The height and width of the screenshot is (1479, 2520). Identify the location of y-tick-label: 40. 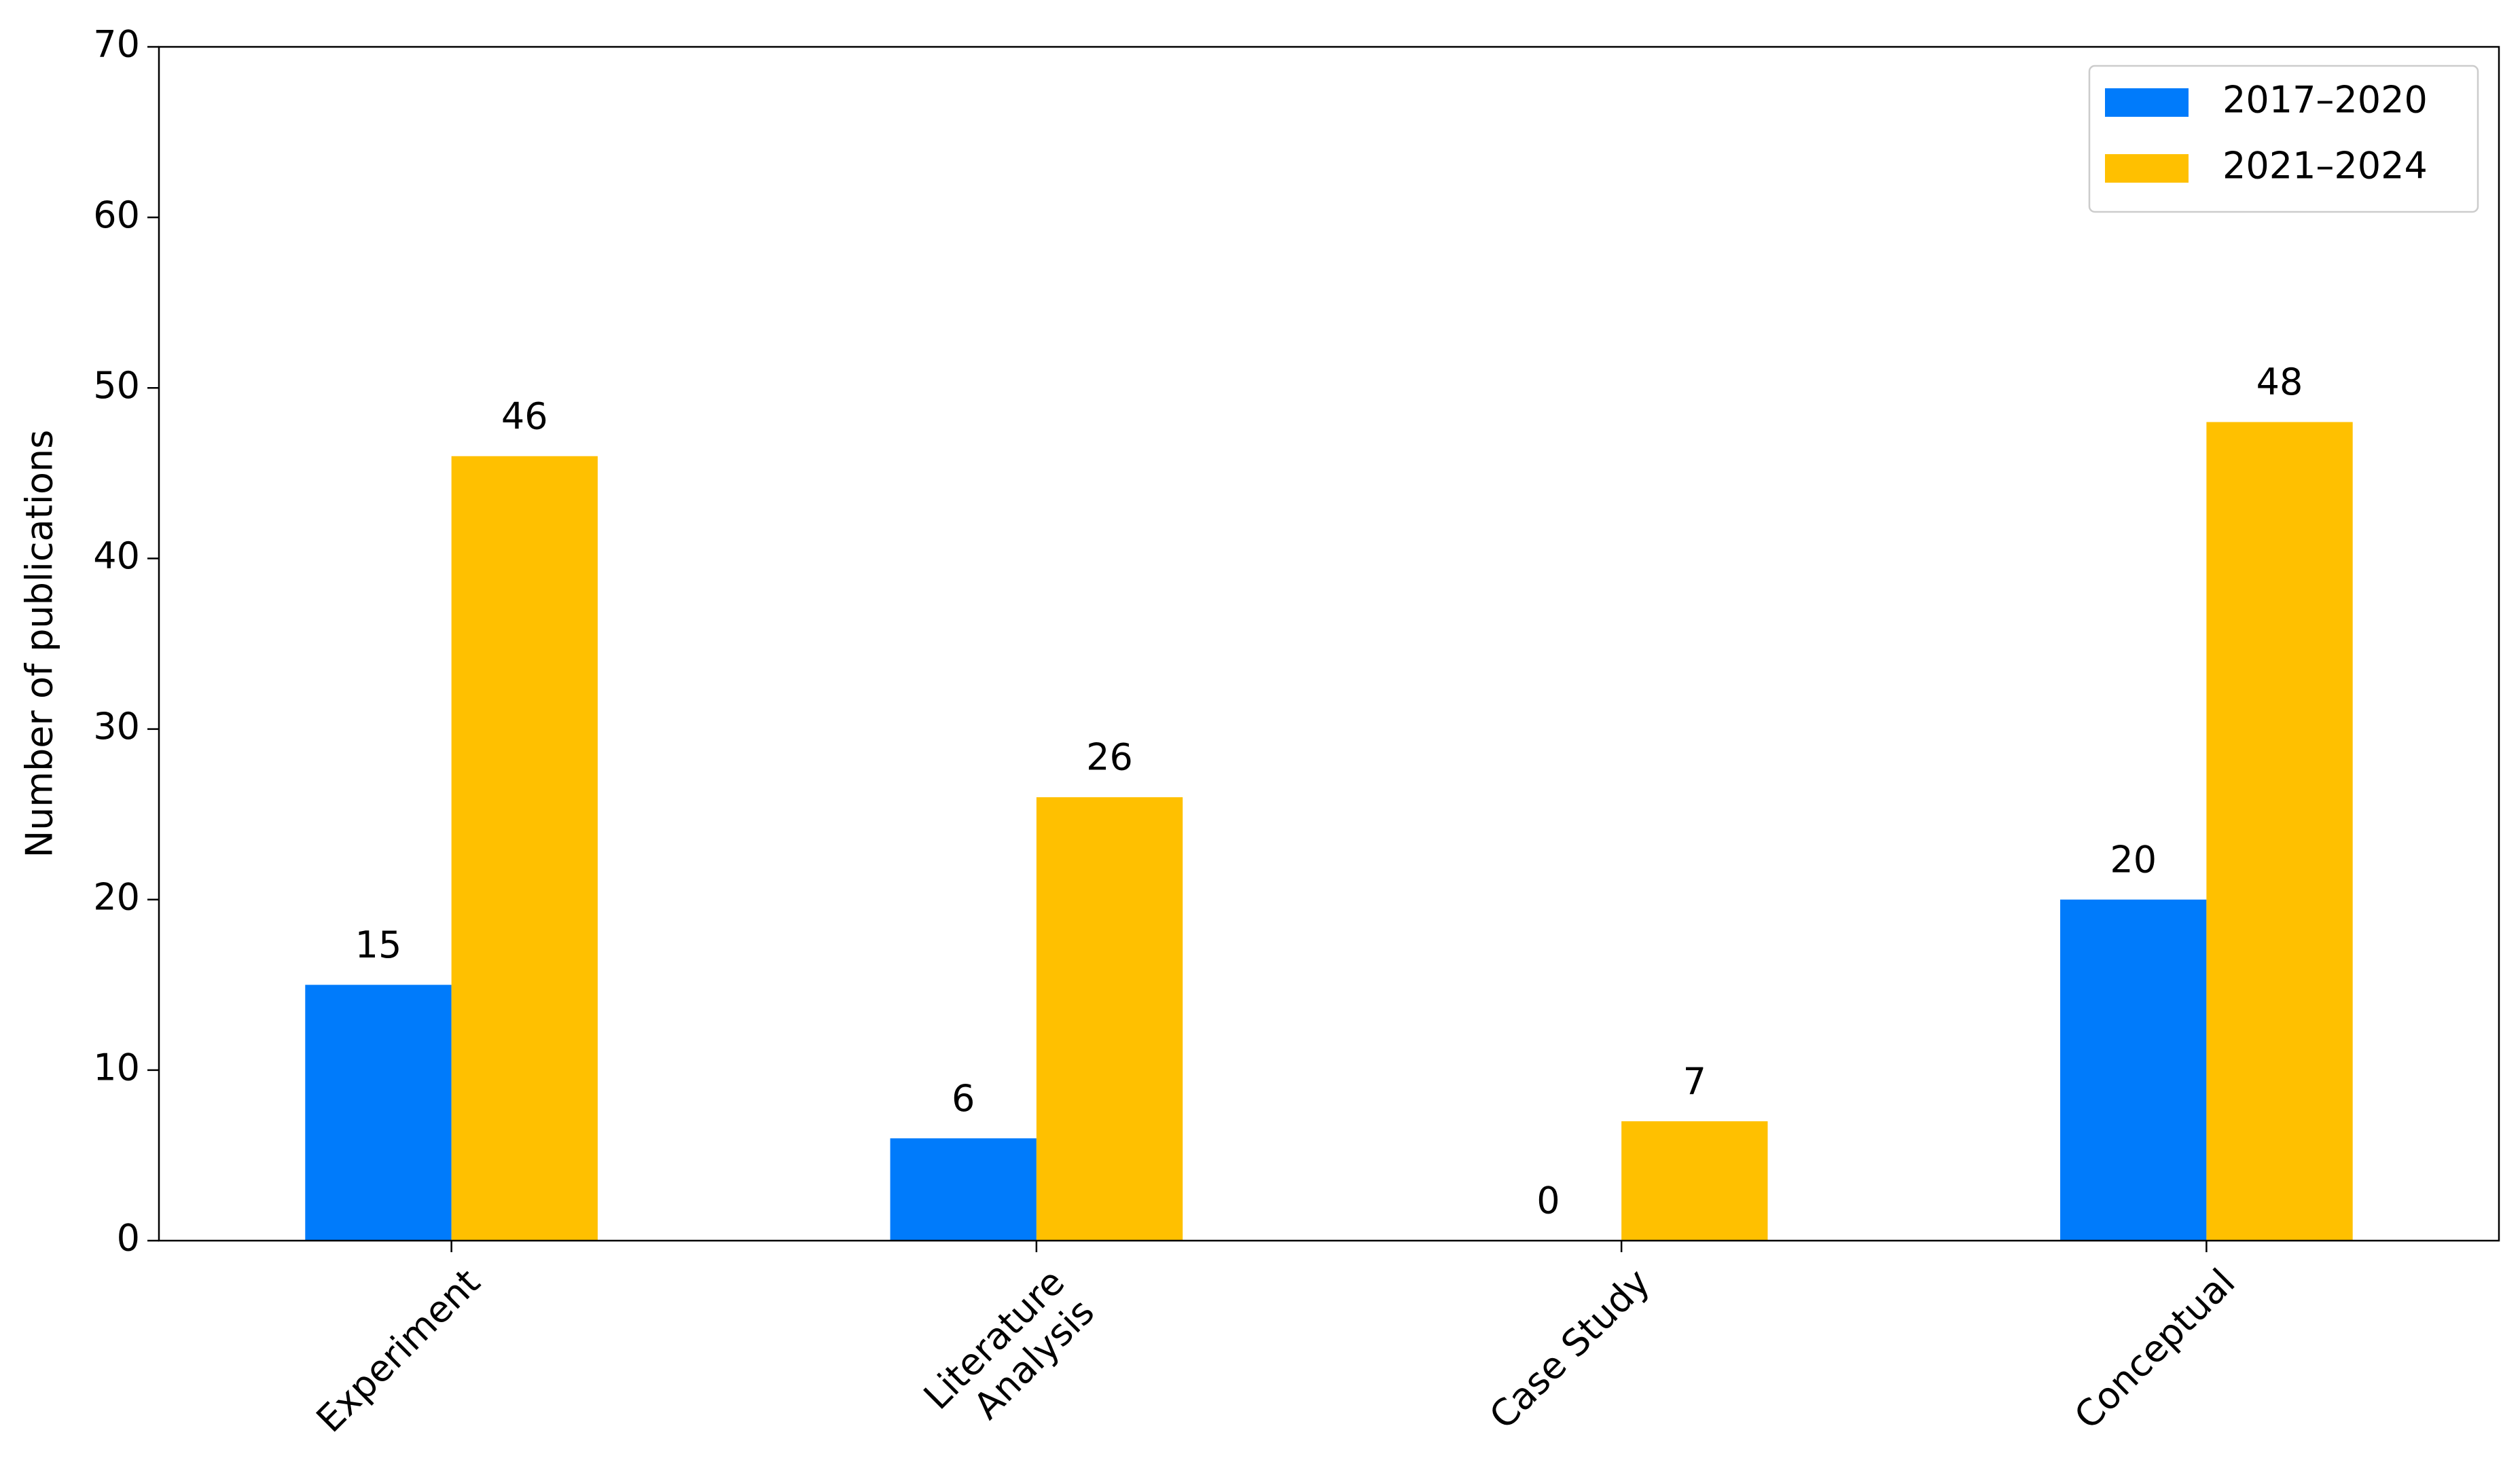
(117, 555).